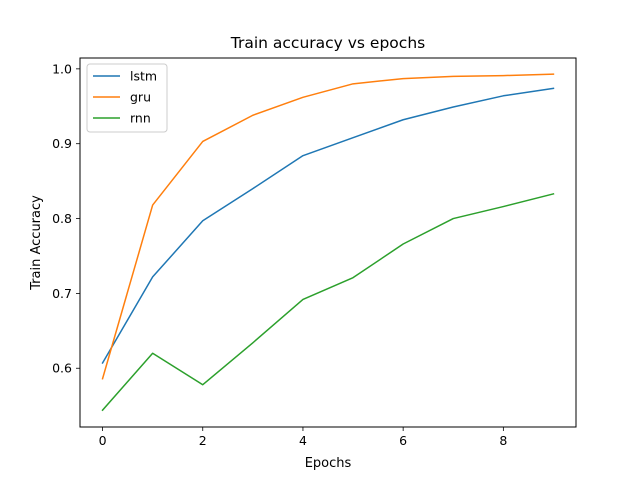  Describe the element at coordinates (62, 218) in the screenshot. I see `y-tick-label: 0.8` at that location.